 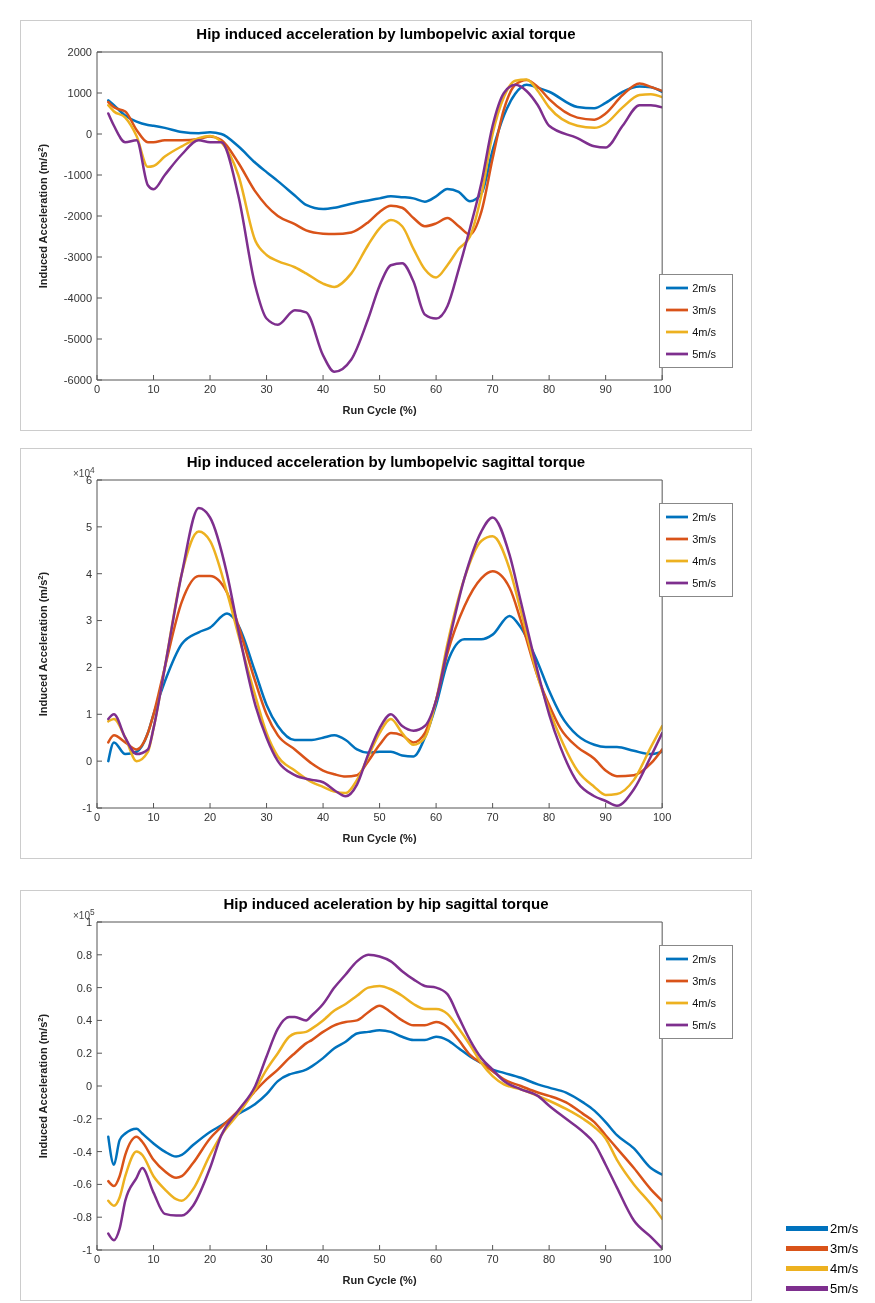 I want to click on y-tick-label: -6000, so click(x=77, y=379).